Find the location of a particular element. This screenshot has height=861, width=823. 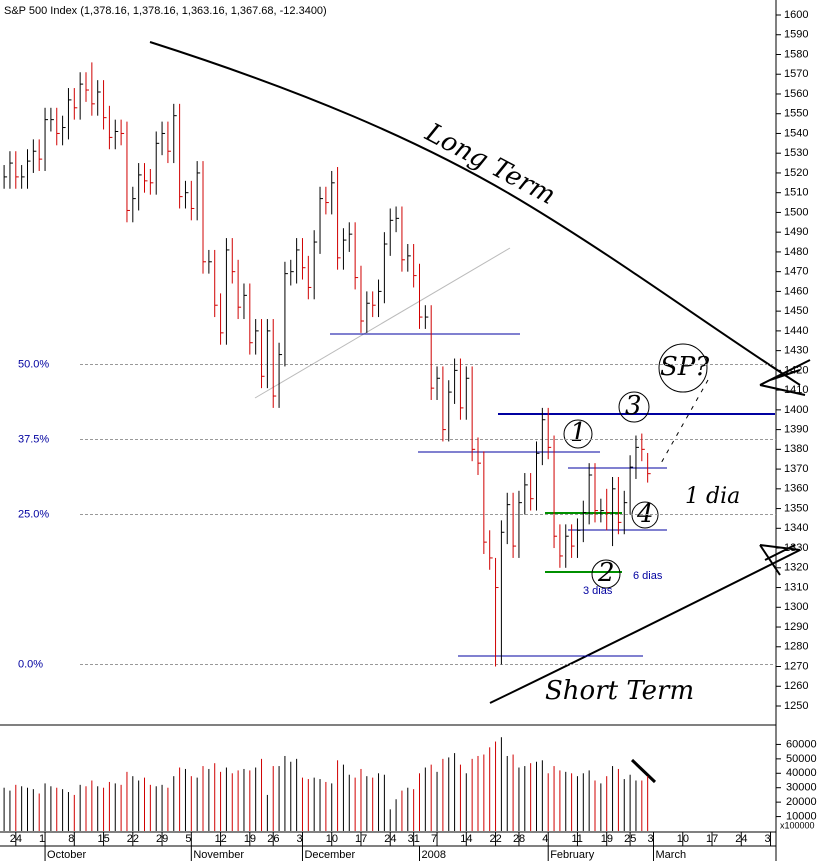

y-tick-label: 1590 is located at coordinates (796, 35).